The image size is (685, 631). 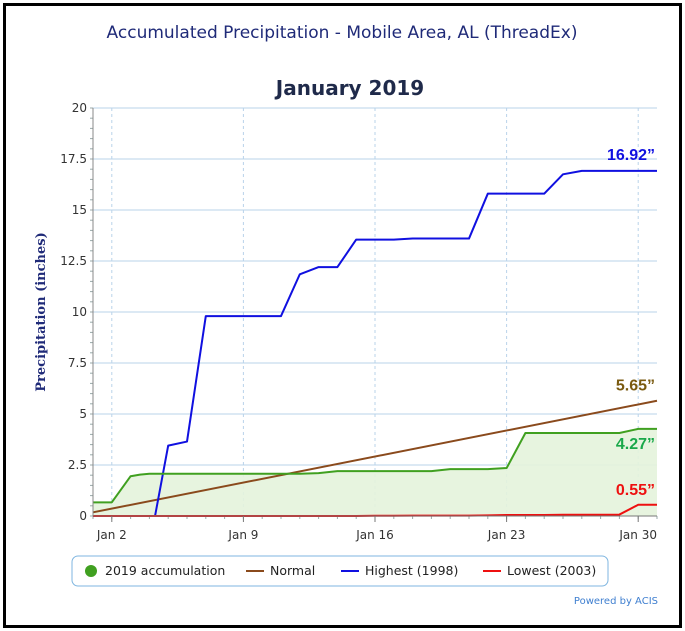 I want to click on x-tick-label: Jan 30, so click(x=637, y=535).